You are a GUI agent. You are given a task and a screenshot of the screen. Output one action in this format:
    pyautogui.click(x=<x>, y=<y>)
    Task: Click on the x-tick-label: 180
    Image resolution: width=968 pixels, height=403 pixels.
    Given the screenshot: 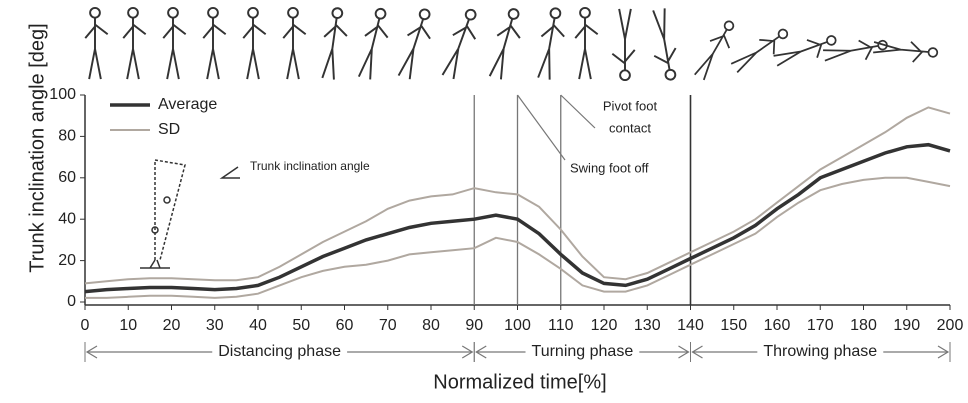 What is the action you would take?
    pyautogui.click(x=863, y=325)
    